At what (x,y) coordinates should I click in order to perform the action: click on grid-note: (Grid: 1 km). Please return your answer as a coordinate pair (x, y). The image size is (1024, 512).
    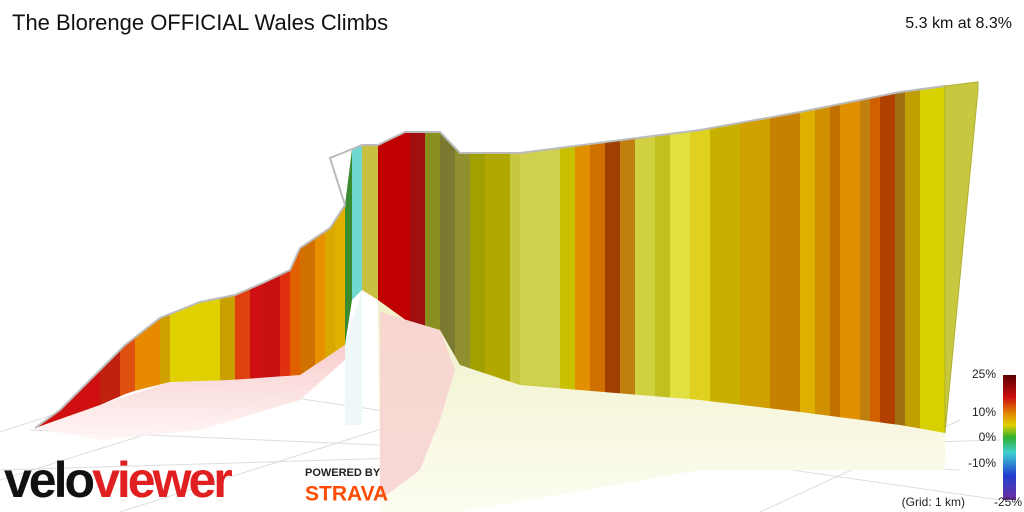
    Looking at the image, I should click on (933, 502).